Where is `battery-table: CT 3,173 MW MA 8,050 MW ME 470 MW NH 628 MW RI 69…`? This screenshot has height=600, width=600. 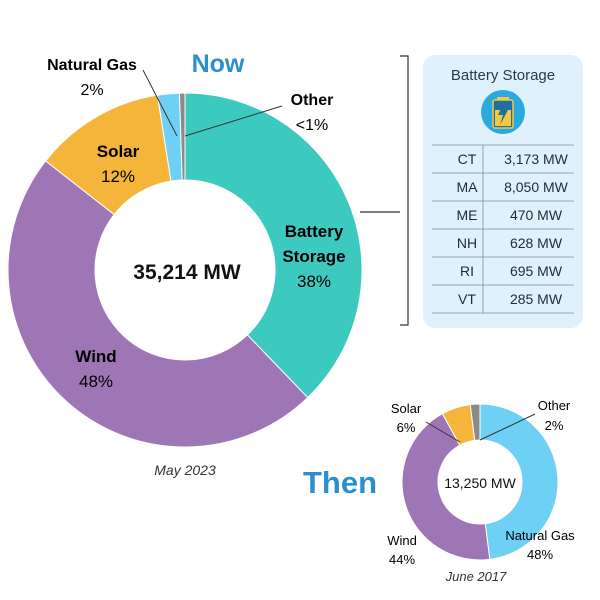
battery-table: CT 3,173 MW MA 8,050 MW ME 470 MW NH 628 MW RI 69… is located at coordinates (503, 229).